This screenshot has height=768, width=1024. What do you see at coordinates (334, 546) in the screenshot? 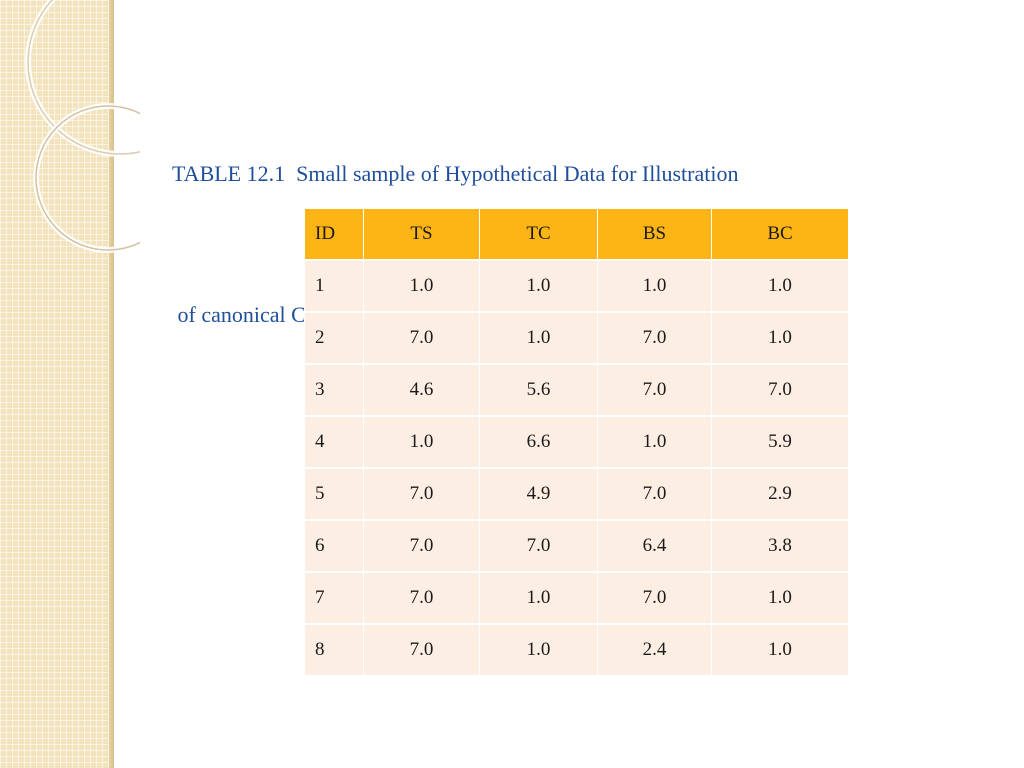
I see `table-cell: 6` at bounding box center [334, 546].